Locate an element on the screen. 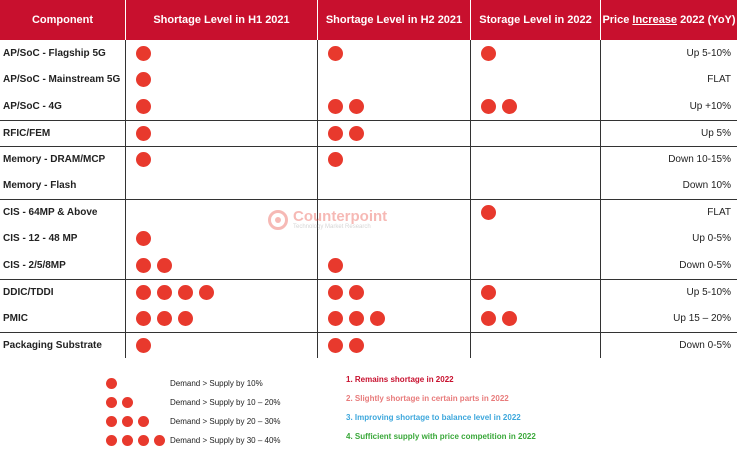  header-price-suffix: 2022 (YoY) is located at coordinates (706, 20).